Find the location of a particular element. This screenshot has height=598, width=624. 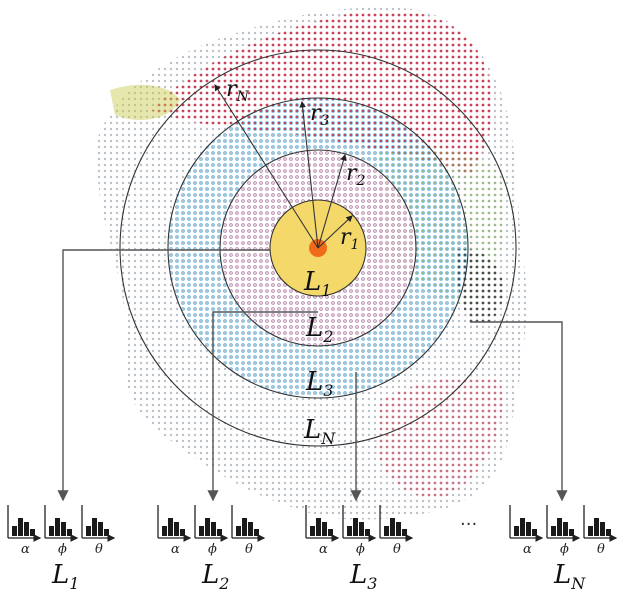

histogram-groups: α ϕ θ L1 α ϕ θ L2 α ϕ θ L3 α ϕ θ LN is located at coordinates (312, 549).